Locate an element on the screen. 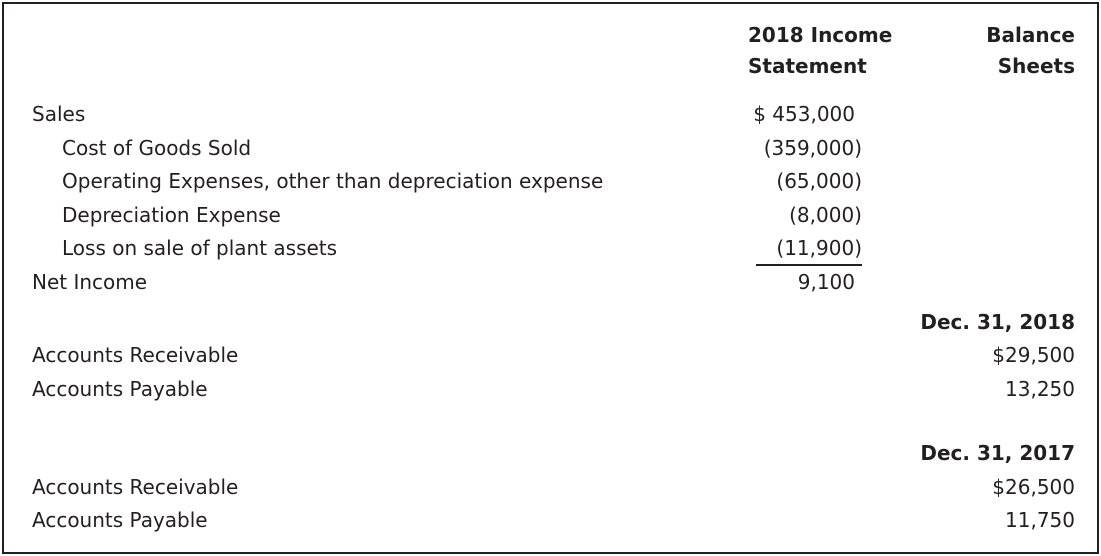  row-cost-of-goods-sold: Cost of Goods Sold (359,000) is located at coordinates (555, 149).